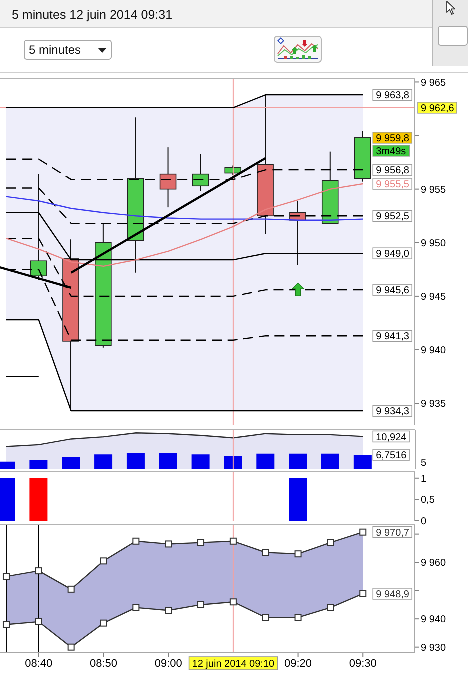  I want to click on data-label: 9 955,5, so click(393, 185).